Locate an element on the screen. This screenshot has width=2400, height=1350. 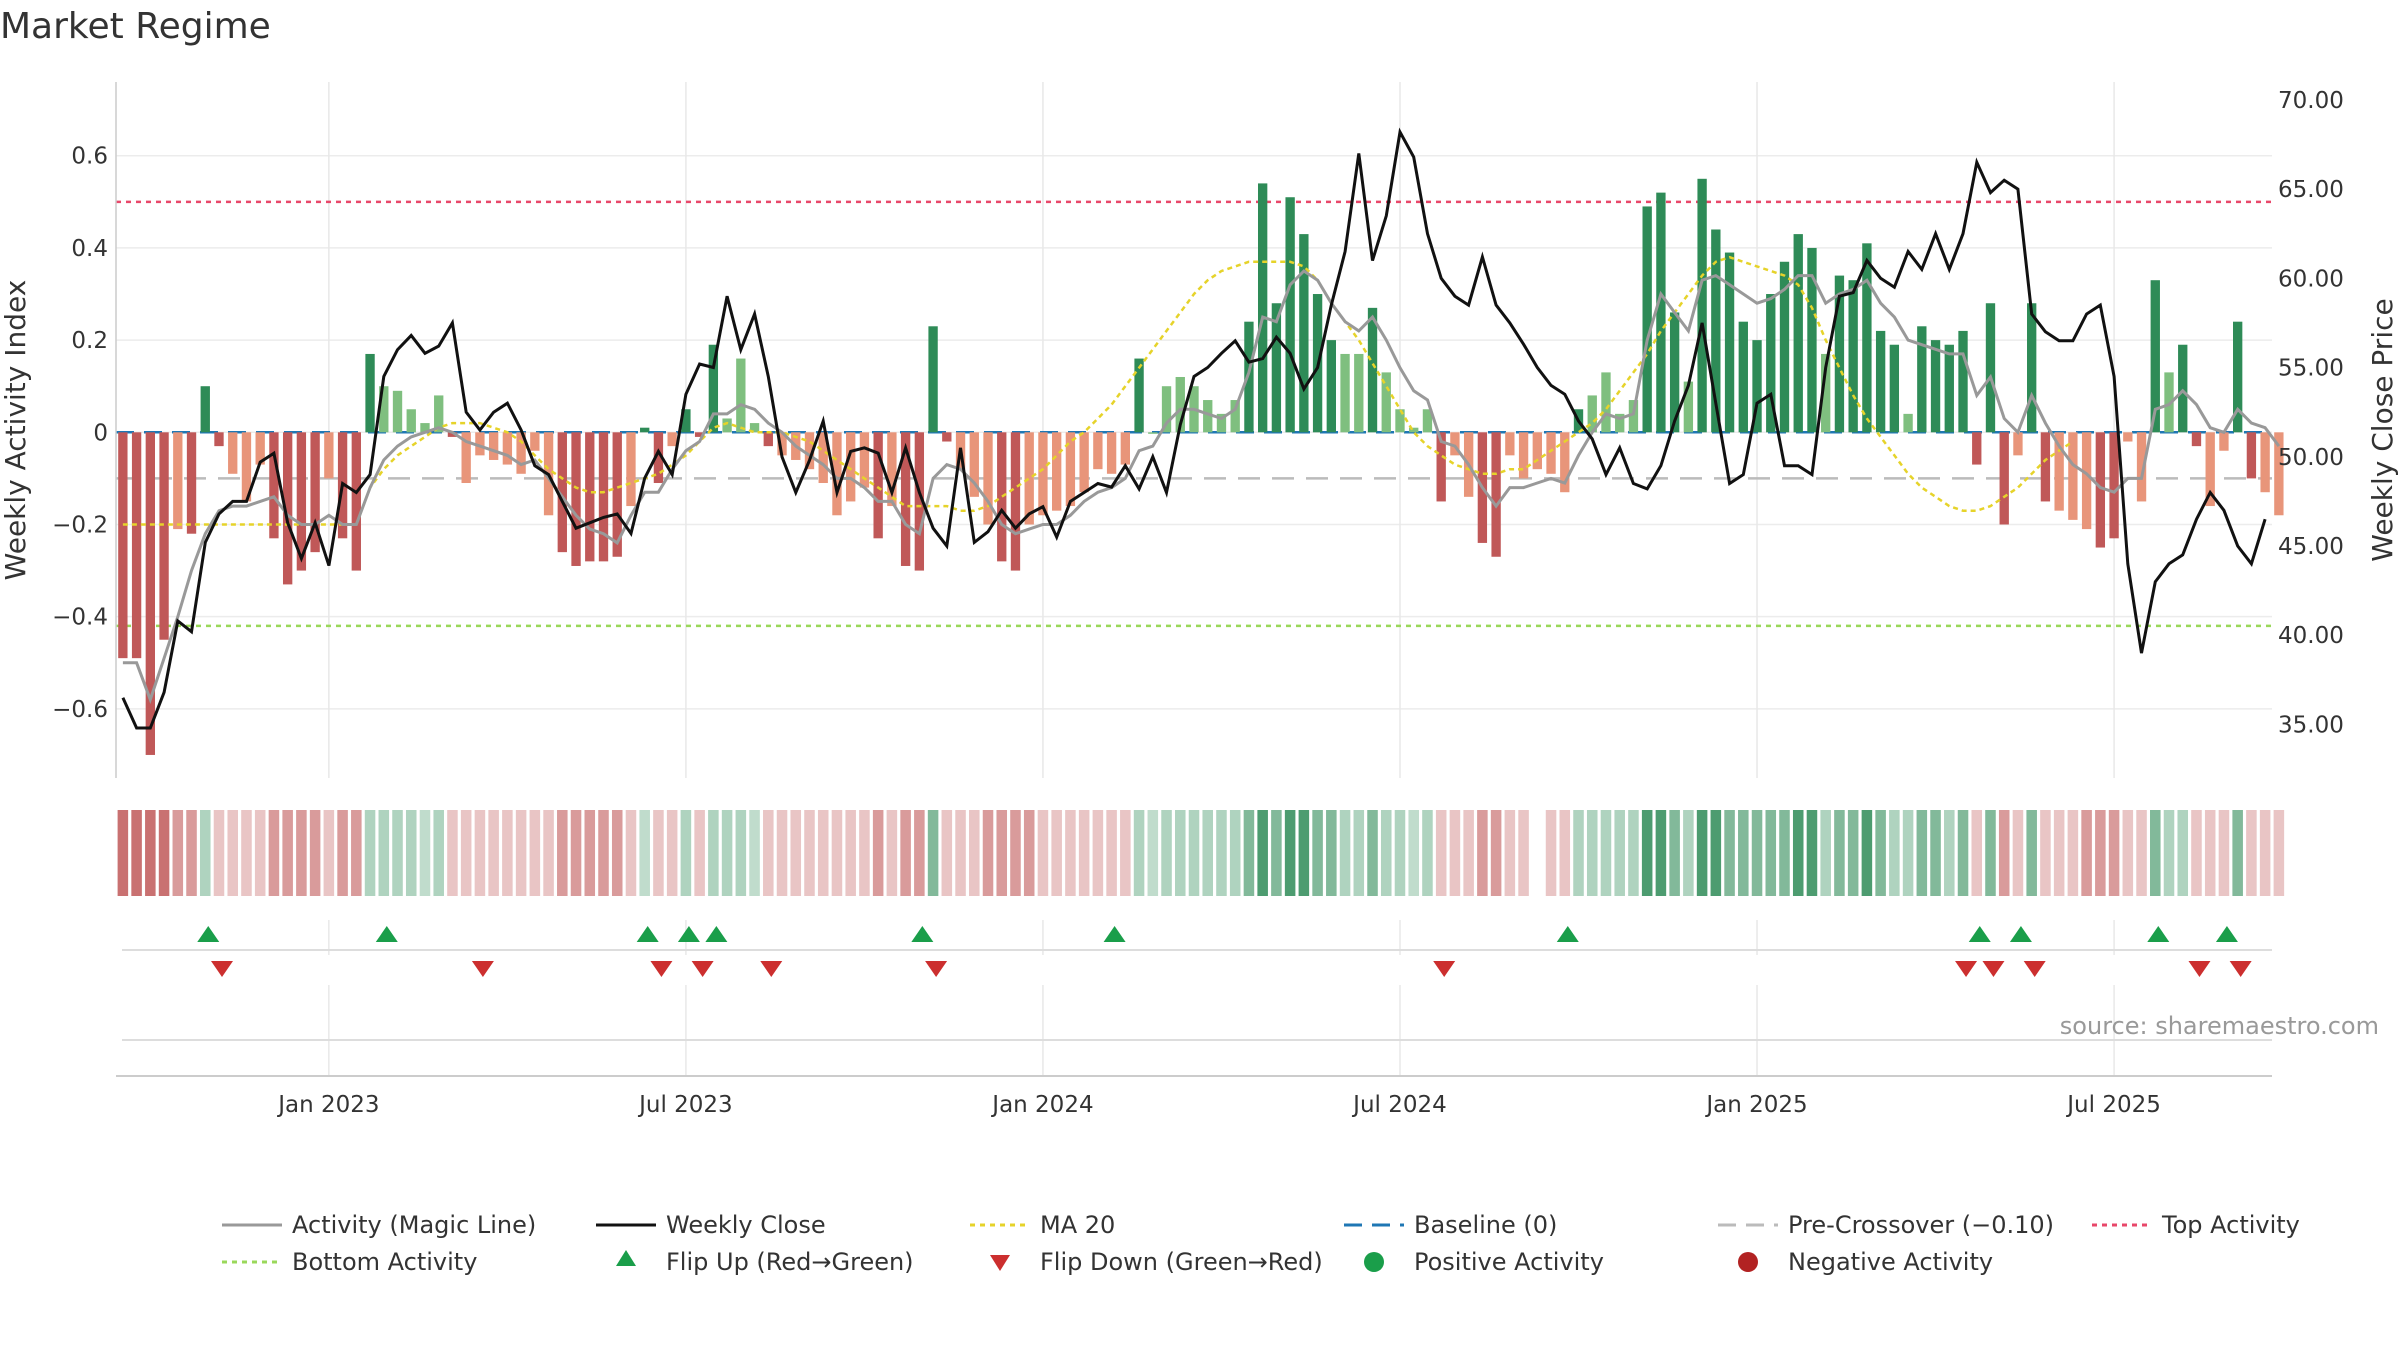
flip-markers is located at coordinates (1194, 1001).